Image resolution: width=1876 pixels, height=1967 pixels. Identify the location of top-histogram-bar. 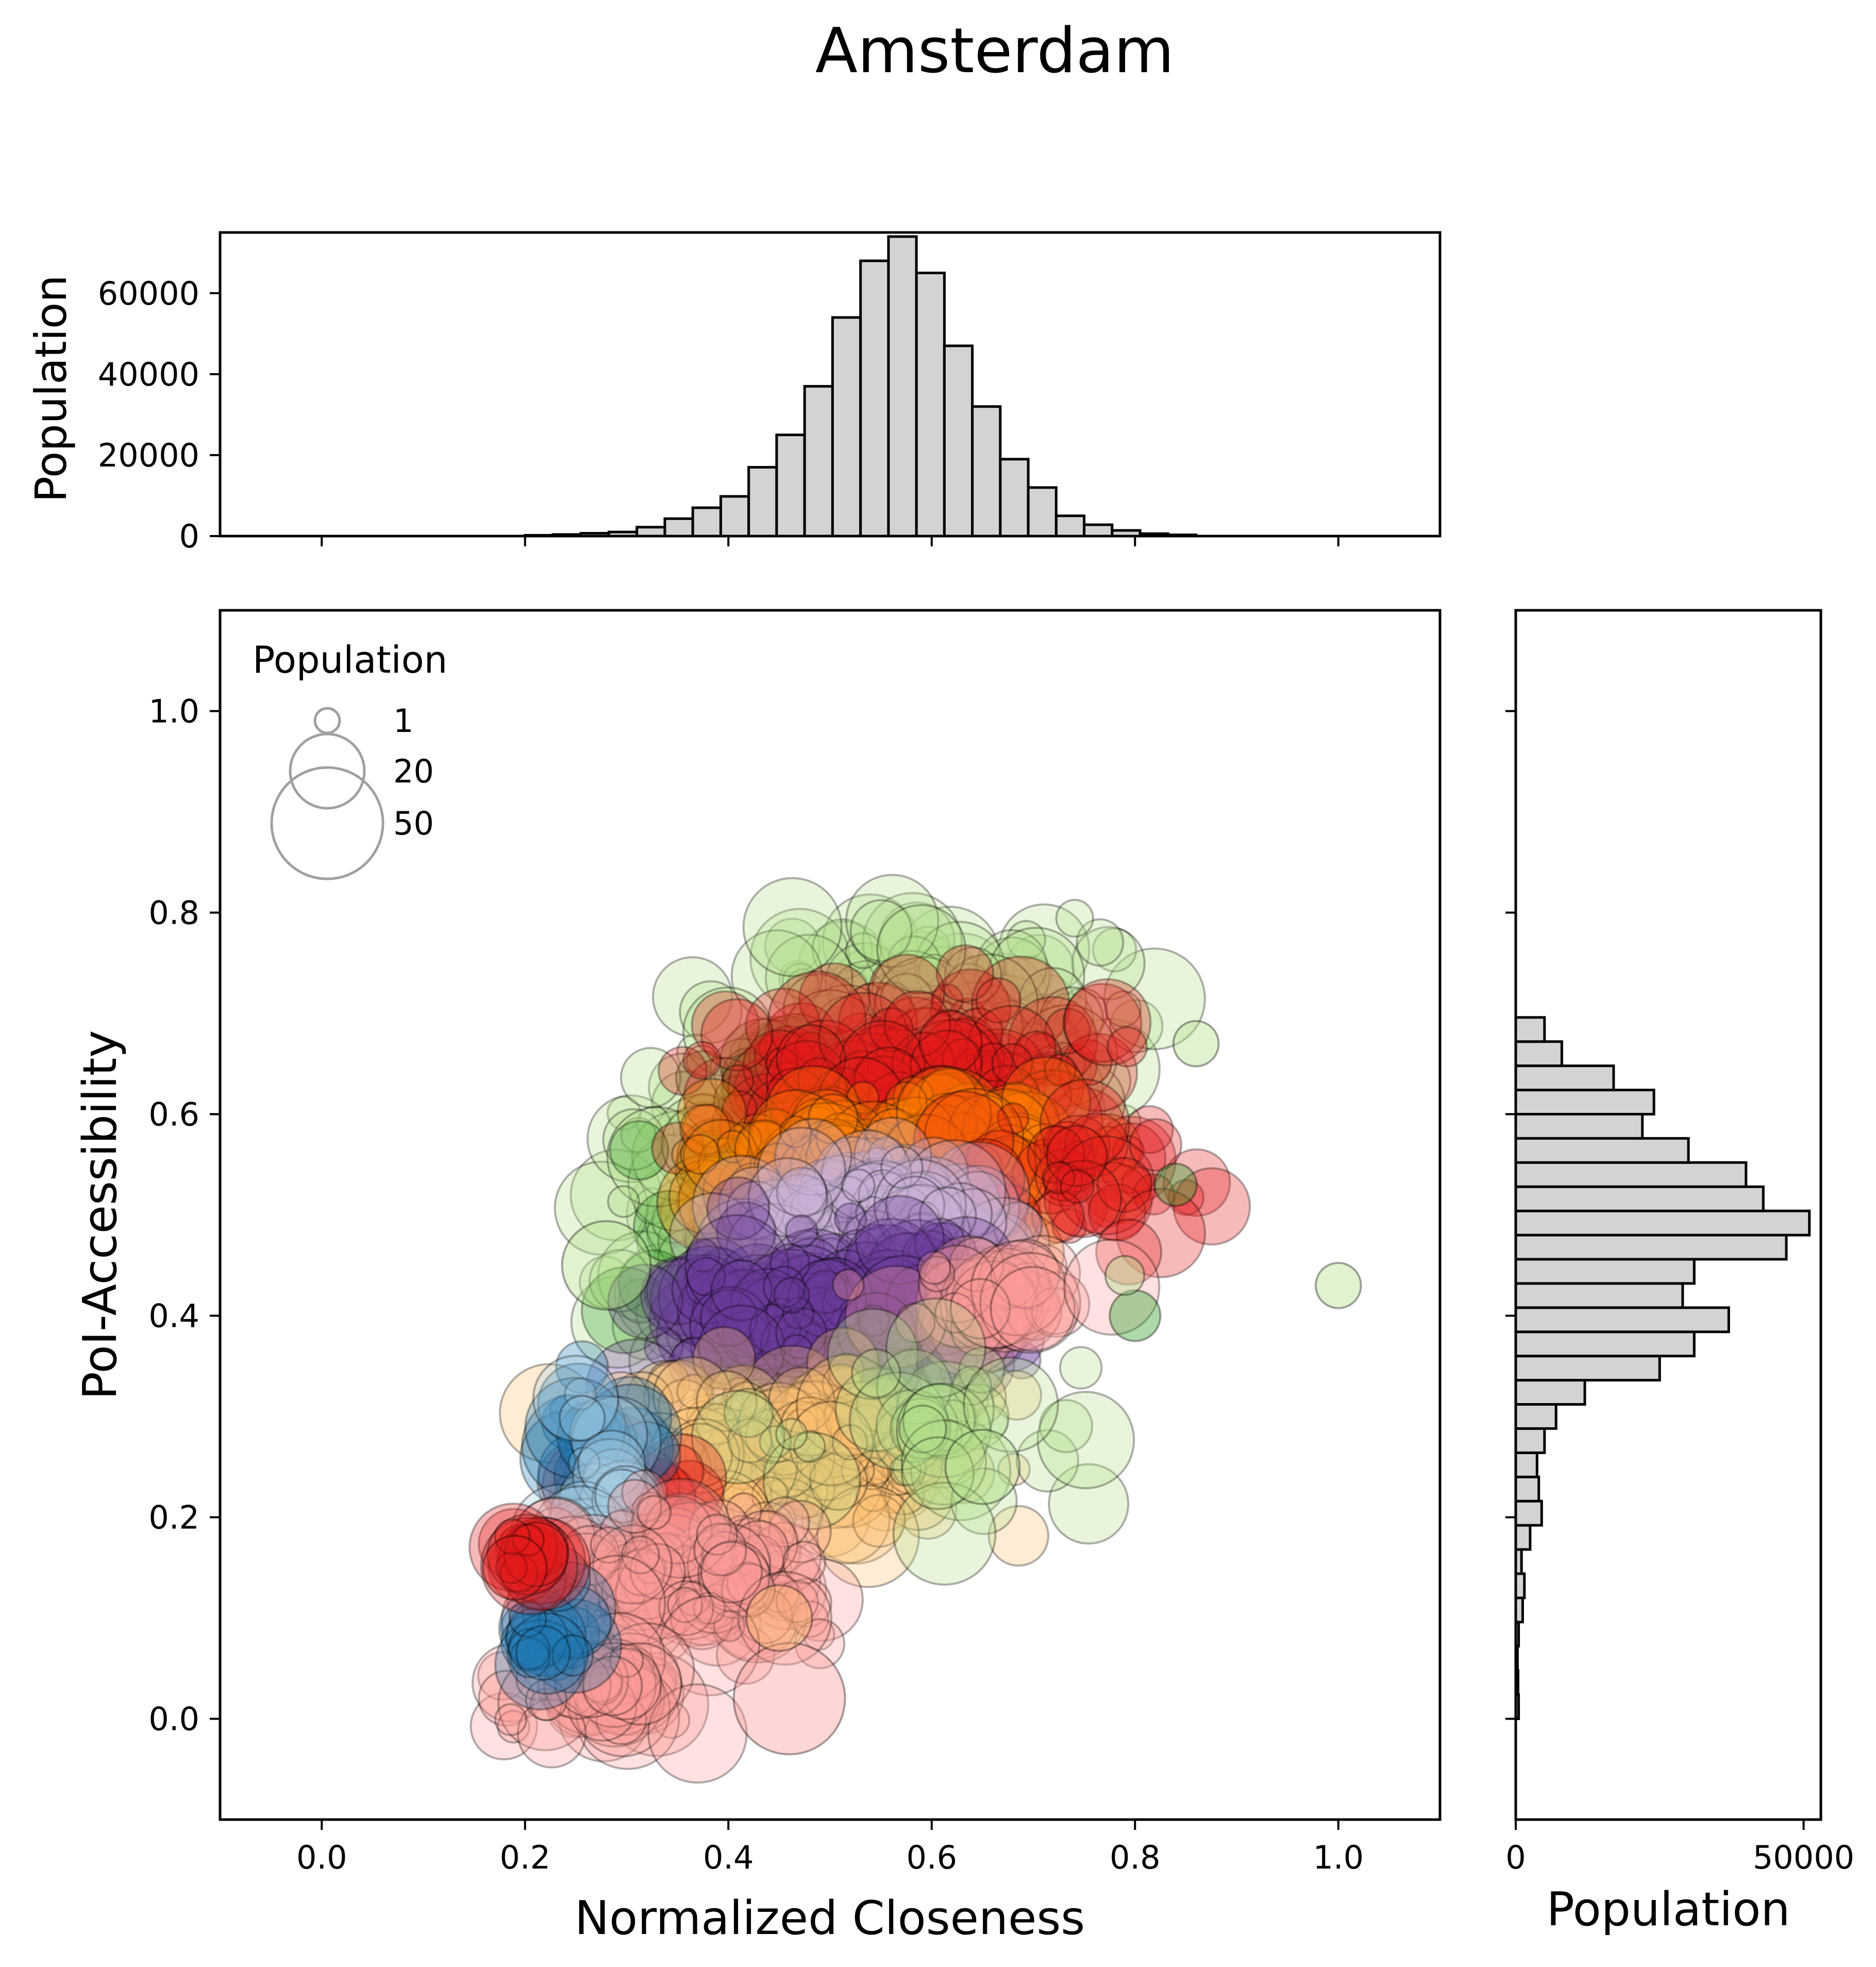
(818, 461).